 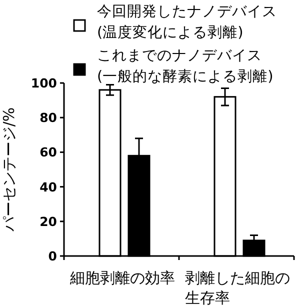 What do you see at coordinates (185, 66) in the screenshot?
I see `legend-label: これまでのナノデバイス(一般的な酵素による剥離)` at bounding box center [185, 66].